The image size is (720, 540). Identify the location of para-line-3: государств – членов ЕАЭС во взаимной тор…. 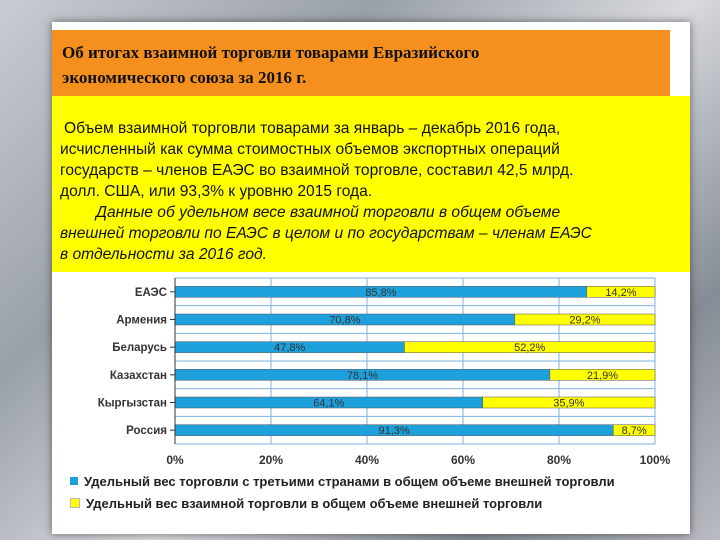
(317, 170).